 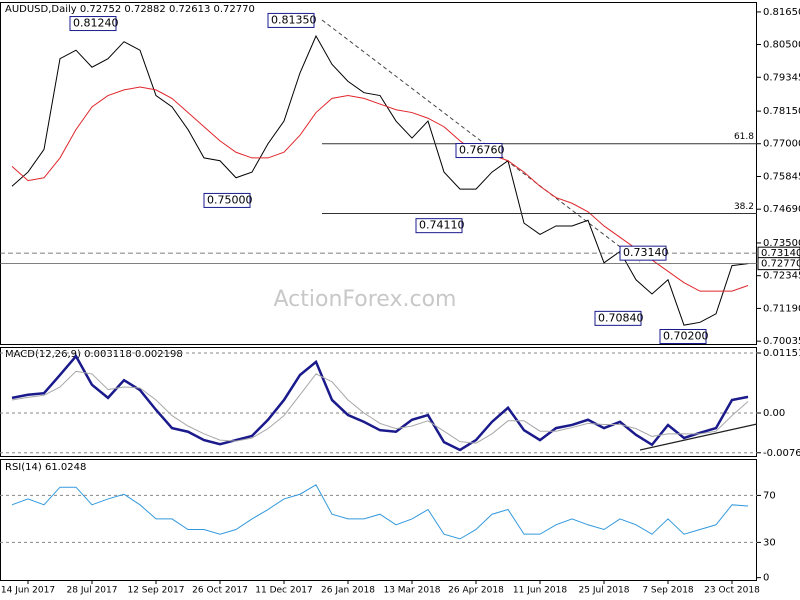 I want to click on price-marker-label: 0.72770, so click(x=780, y=264).